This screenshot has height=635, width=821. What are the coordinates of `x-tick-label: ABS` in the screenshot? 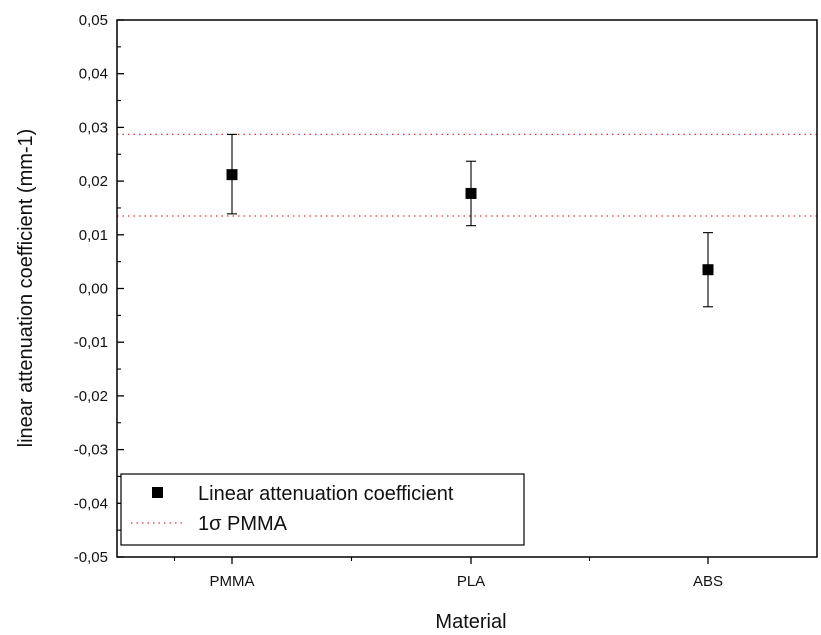 It's located at (708, 581).